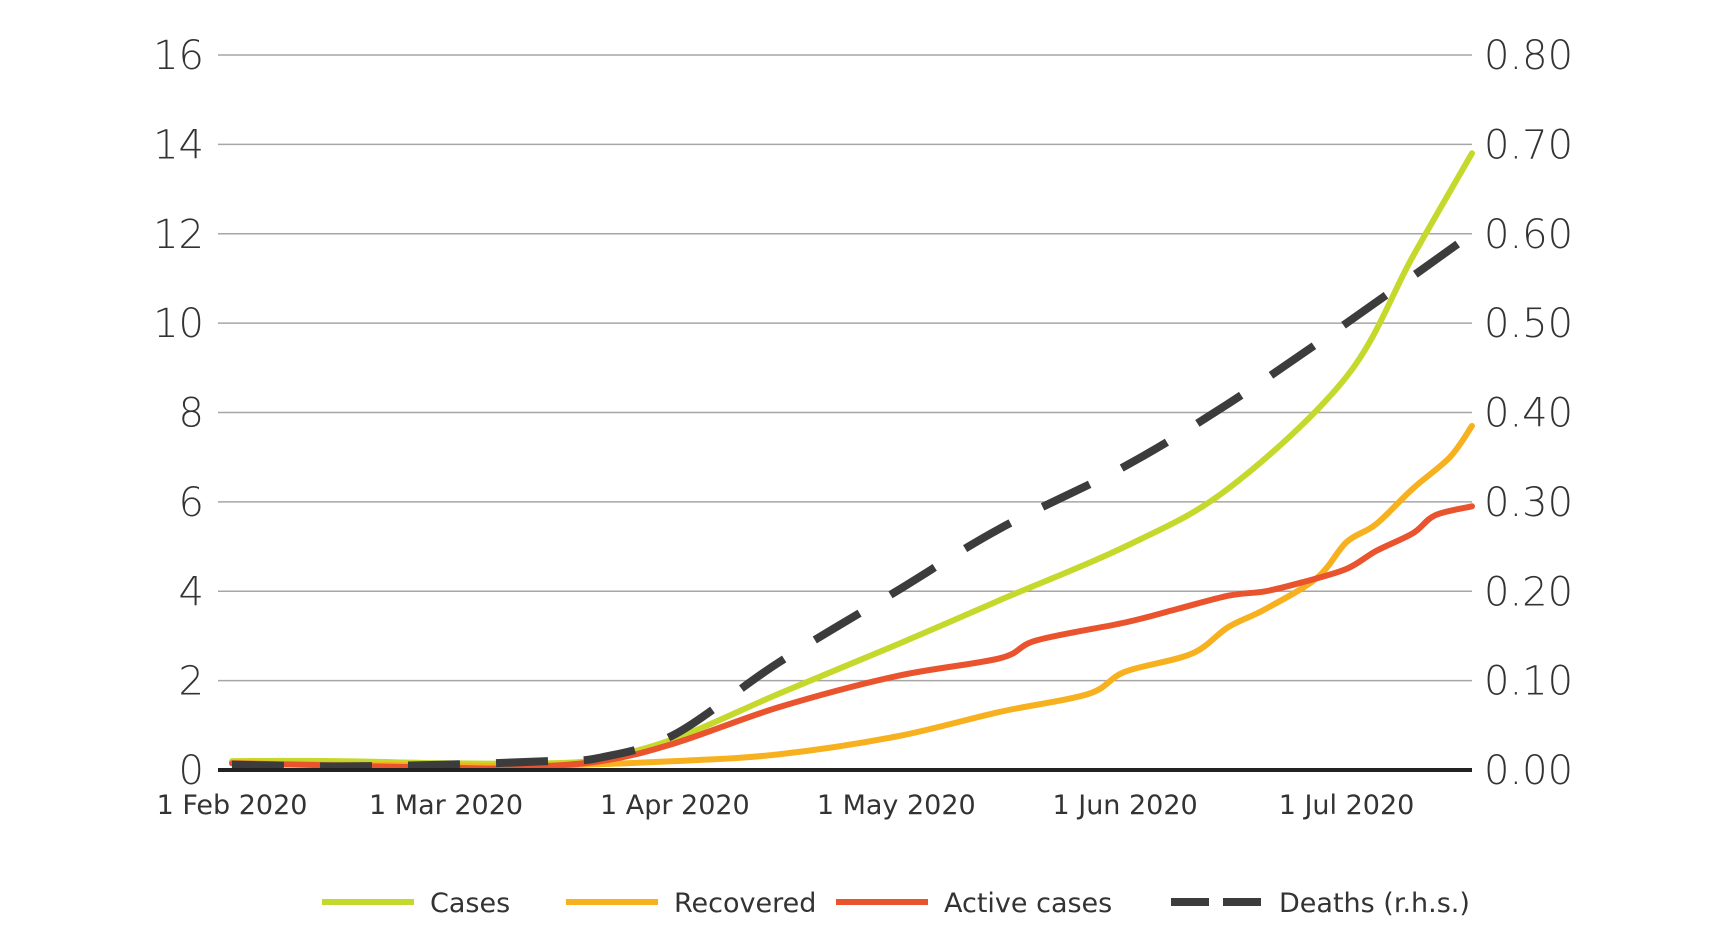  Describe the element at coordinates (1124, 805) in the screenshot. I see `x-tick-label: 1 Jun 2020` at that location.